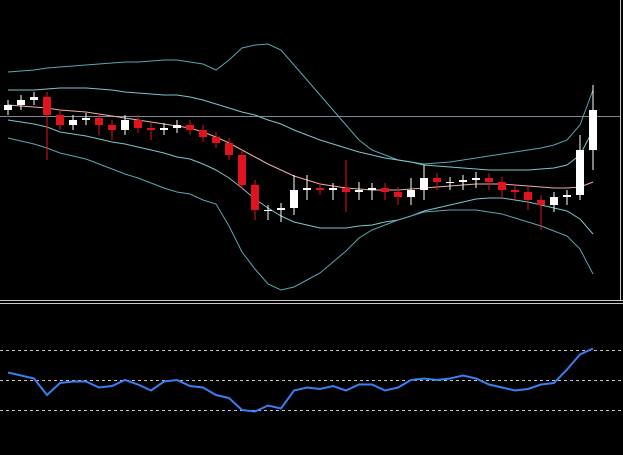 This screenshot has width=623, height=455. Describe the element at coordinates (300, 380) in the screenshot. I see `oscillator-line` at that location.